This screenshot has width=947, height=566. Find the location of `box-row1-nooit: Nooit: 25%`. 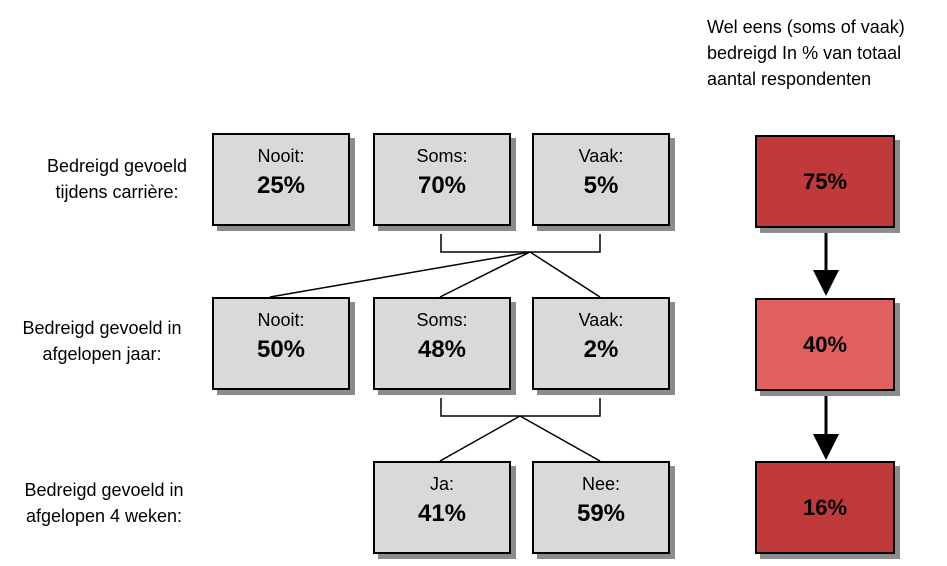

box-row1-nooit: Nooit: 25% is located at coordinates (281, 179).